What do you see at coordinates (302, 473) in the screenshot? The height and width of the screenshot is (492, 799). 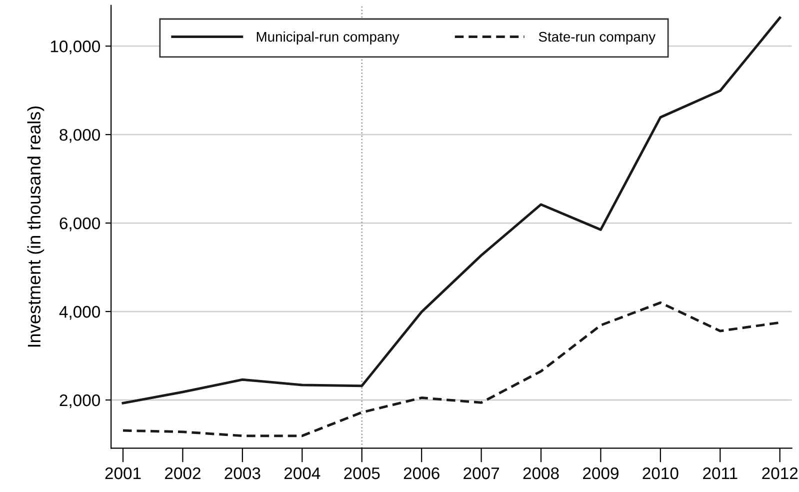 I see `x-tick-label: 2004` at bounding box center [302, 473].